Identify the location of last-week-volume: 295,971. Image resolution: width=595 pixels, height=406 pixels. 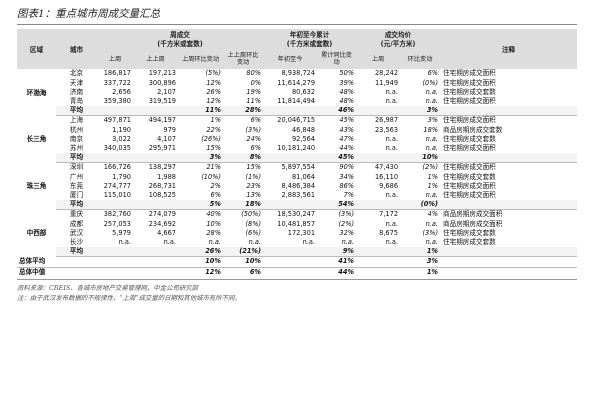
(162, 148).